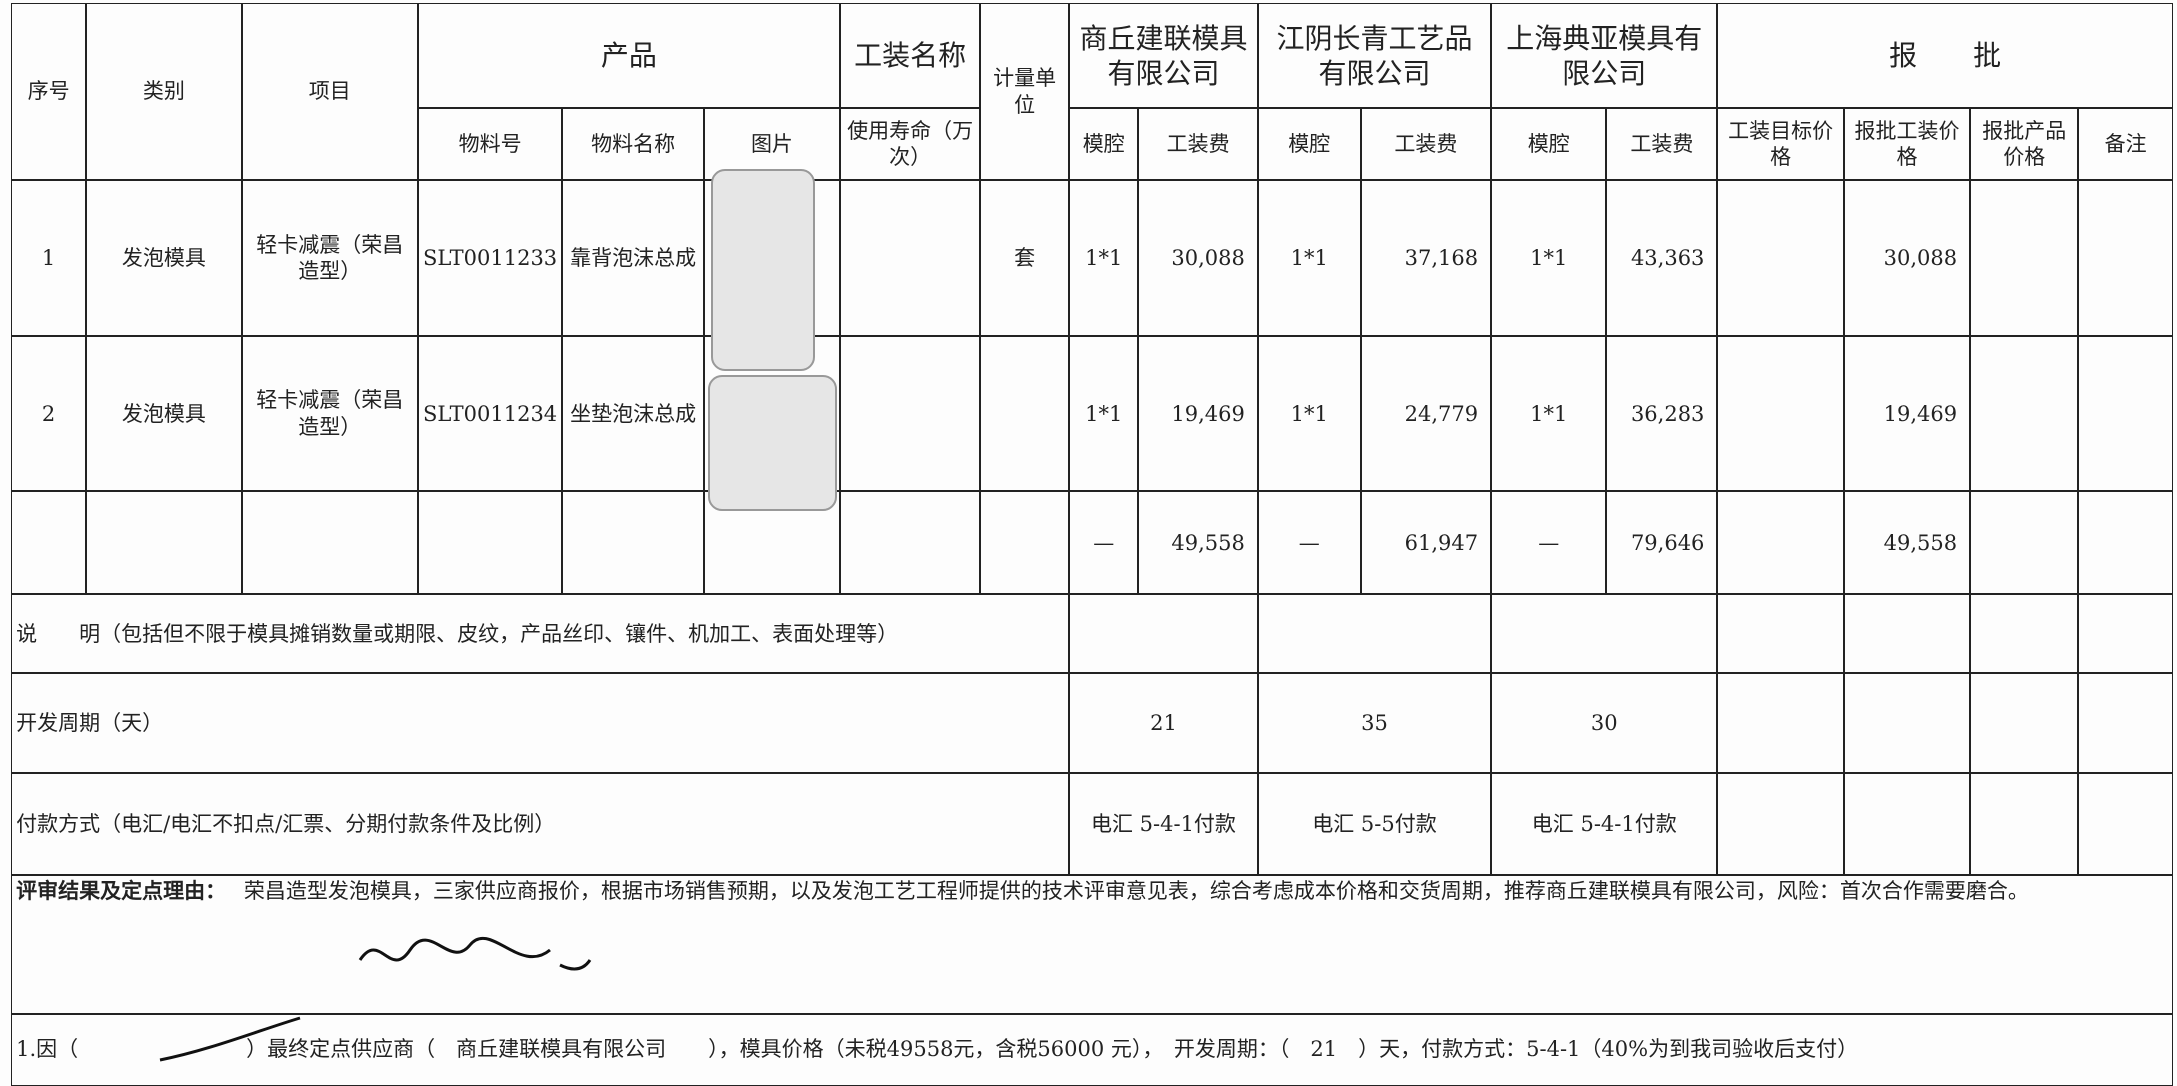 The height and width of the screenshot is (1086, 2177). Describe the element at coordinates (490, 413) in the screenshot. I see `cell: SLT0011234` at that location.